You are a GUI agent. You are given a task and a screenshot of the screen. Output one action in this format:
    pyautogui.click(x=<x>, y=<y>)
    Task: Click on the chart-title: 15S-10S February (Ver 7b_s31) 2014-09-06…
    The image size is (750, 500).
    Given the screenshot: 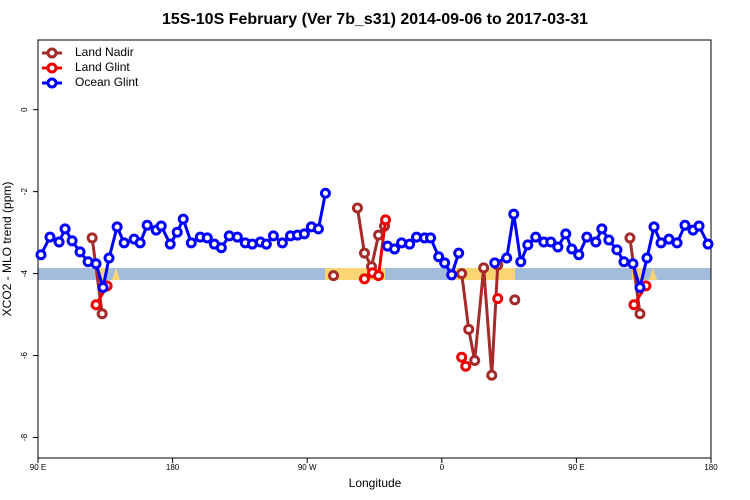 What is the action you would take?
    pyautogui.click(x=375, y=19)
    